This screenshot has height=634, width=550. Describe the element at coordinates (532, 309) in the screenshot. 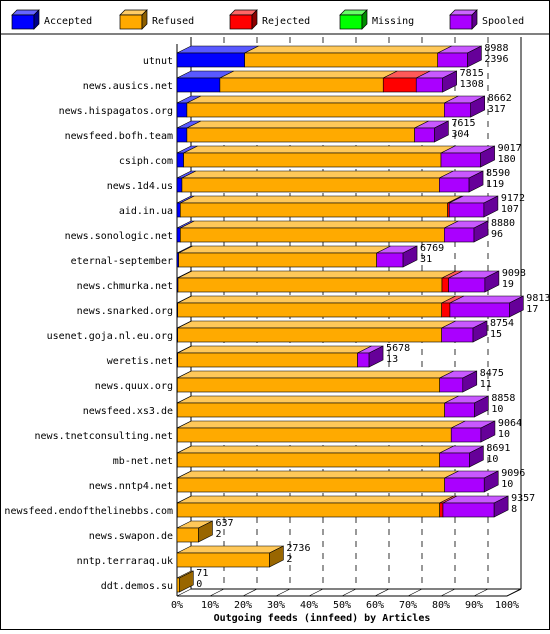

I see `data-label-accepted: 17` at that location.